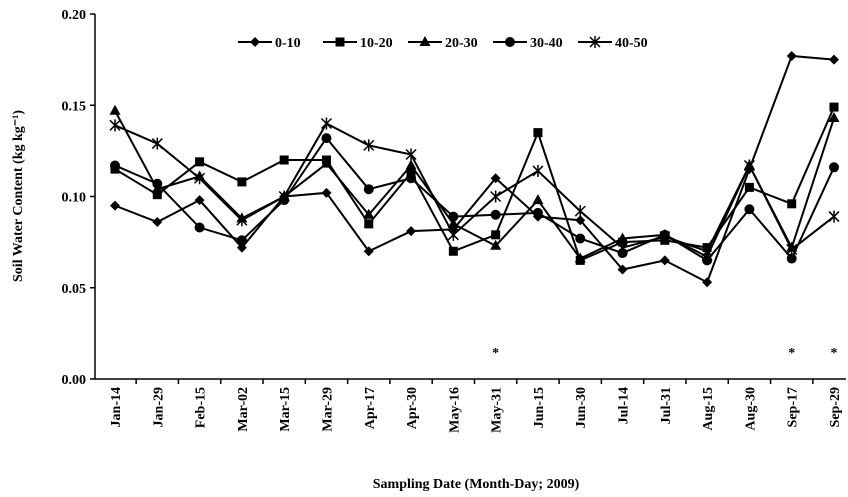 This screenshot has height=497, width=848. What do you see at coordinates (750, 409) in the screenshot?
I see `x-tick-label: Aug-30` at bounding box center [750, 409].